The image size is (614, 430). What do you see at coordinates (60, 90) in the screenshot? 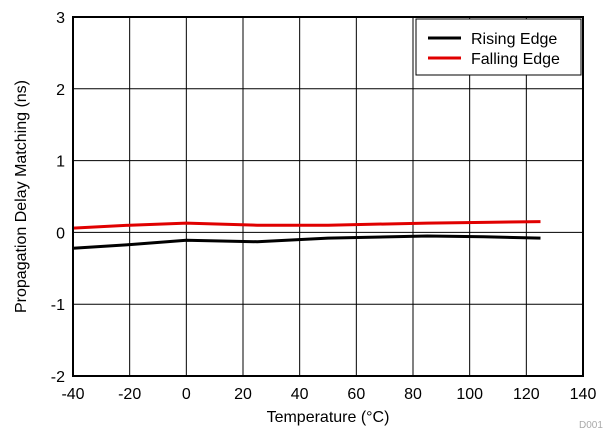
I see `y-tick-label: 2` at bounding box center [60, 90].